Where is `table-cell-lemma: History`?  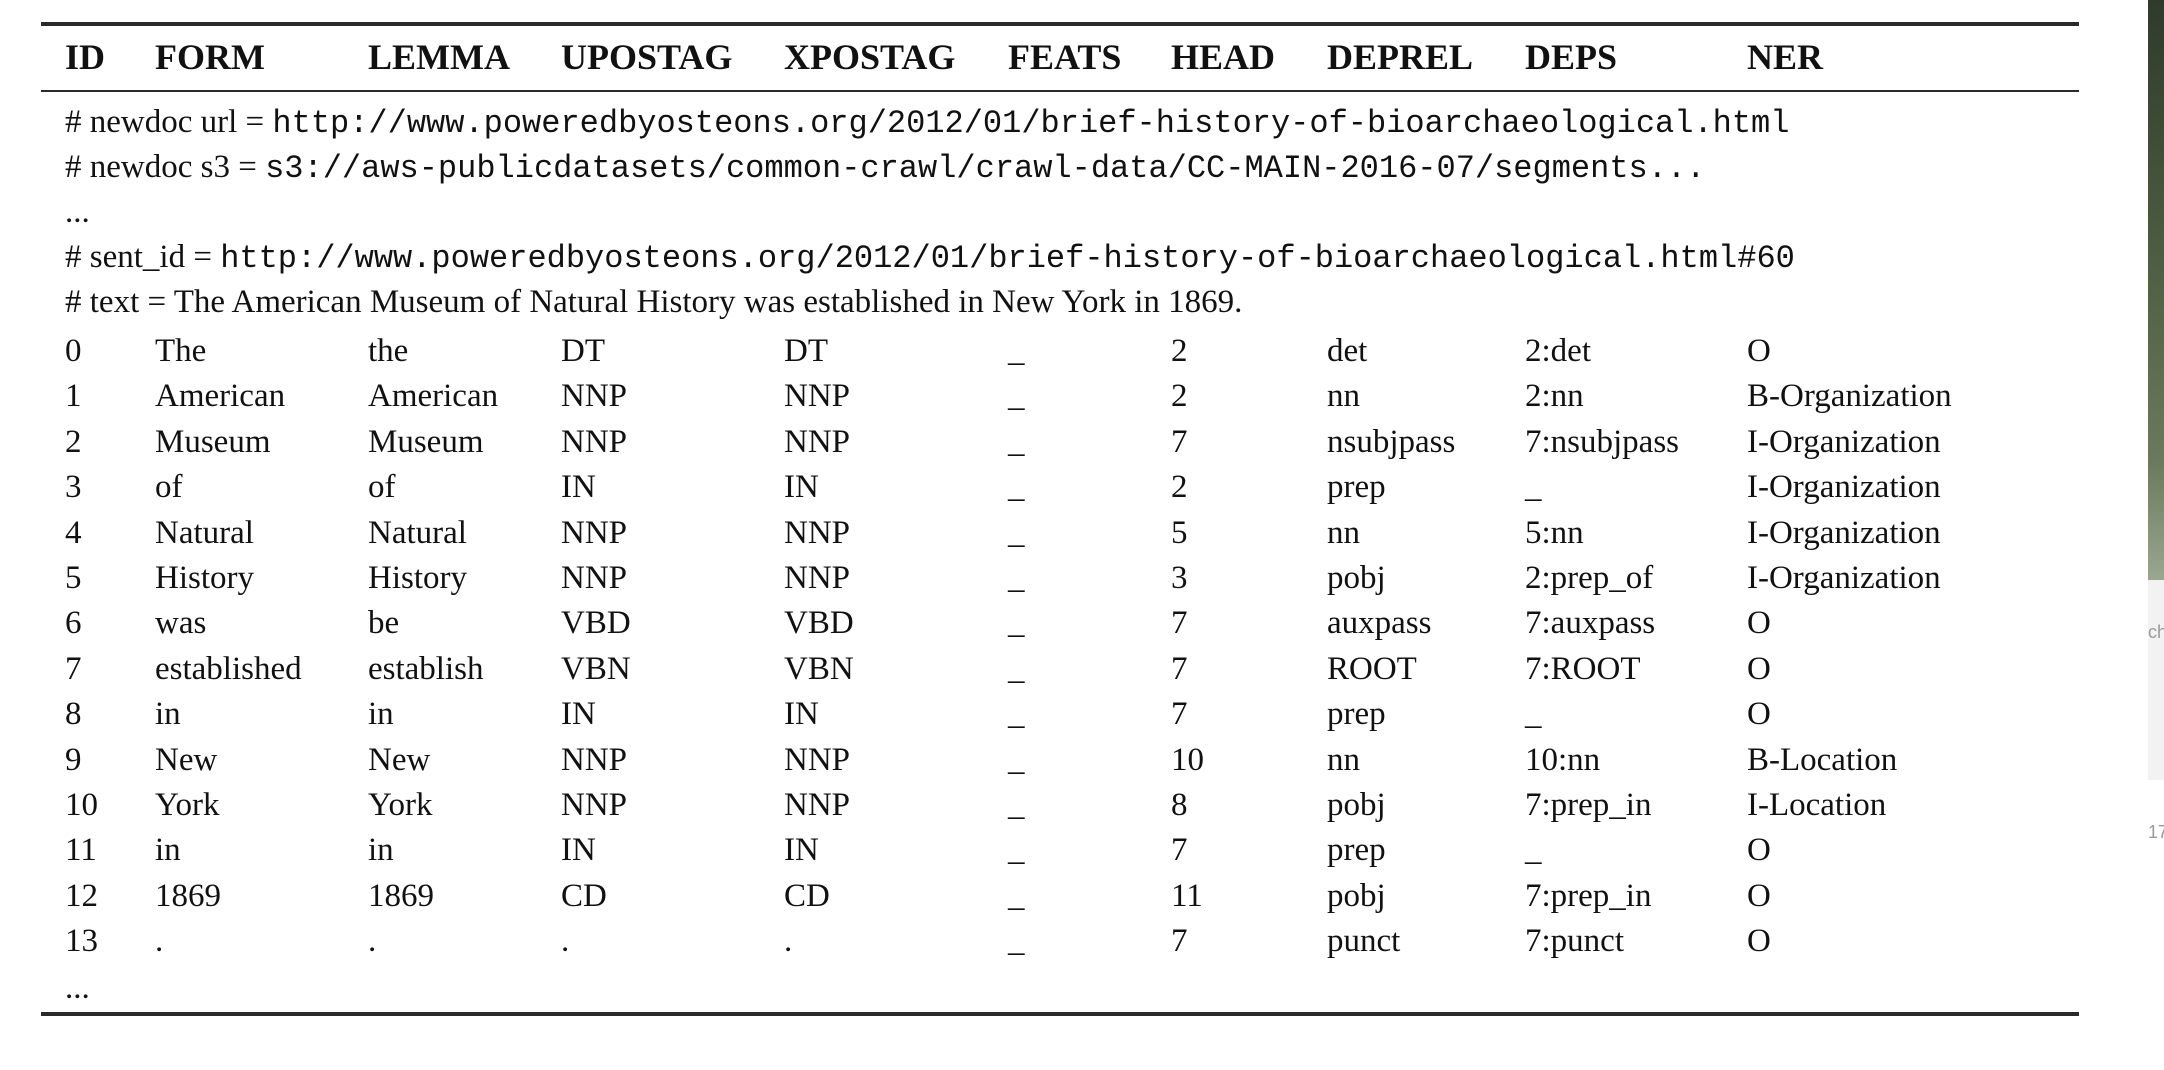 table-cell-lemma: History is located at coordinates (417, 578).